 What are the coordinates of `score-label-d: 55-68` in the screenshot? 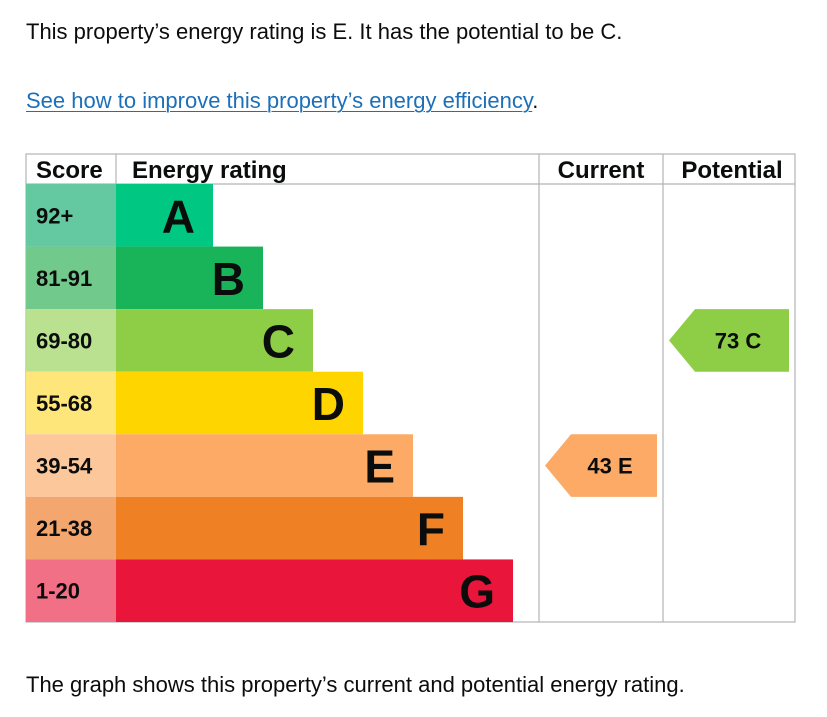 It's located at (64, 403).